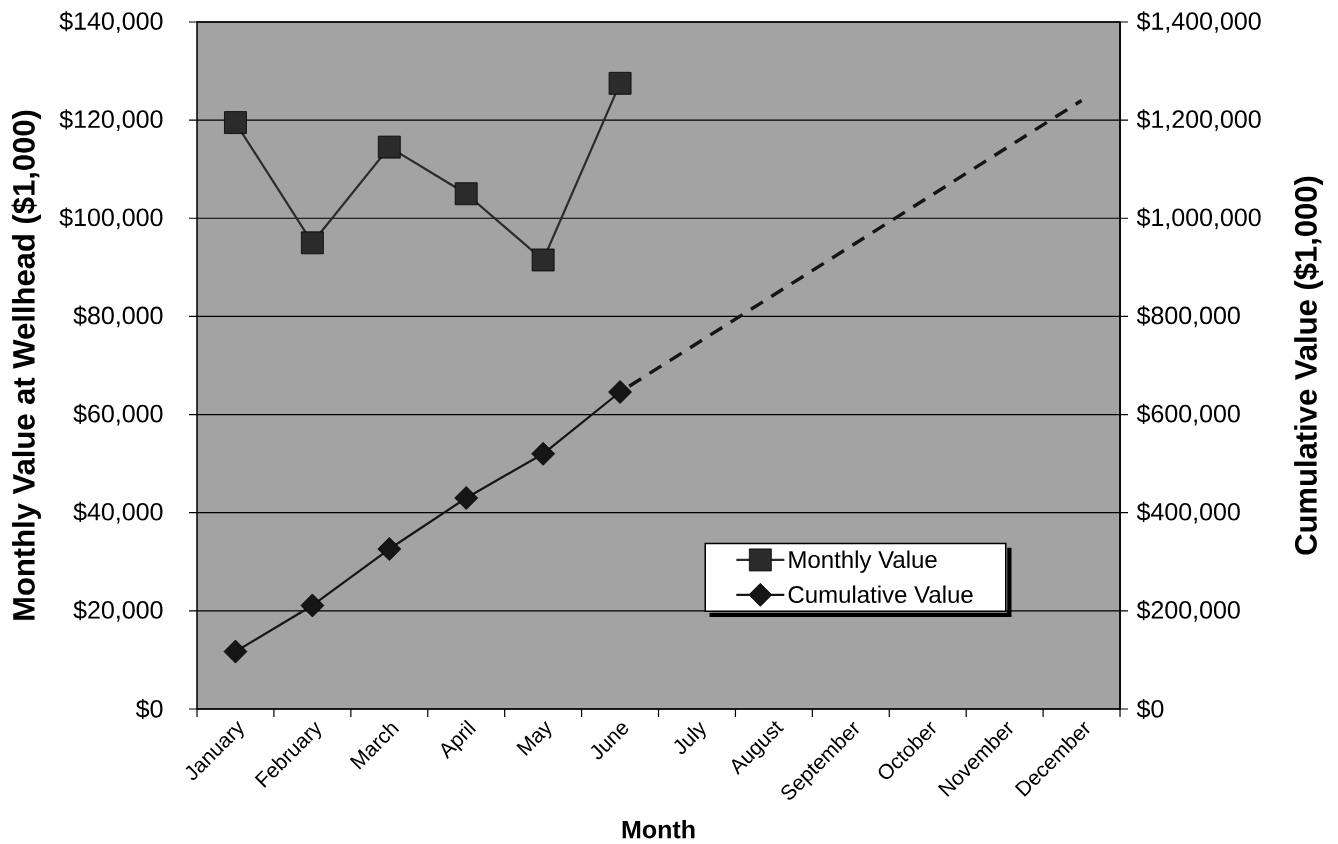  What do you see at coordinates (690, 738) in the screenshot?
I see `x-tick-label: July` at bounding box center [690, 738].